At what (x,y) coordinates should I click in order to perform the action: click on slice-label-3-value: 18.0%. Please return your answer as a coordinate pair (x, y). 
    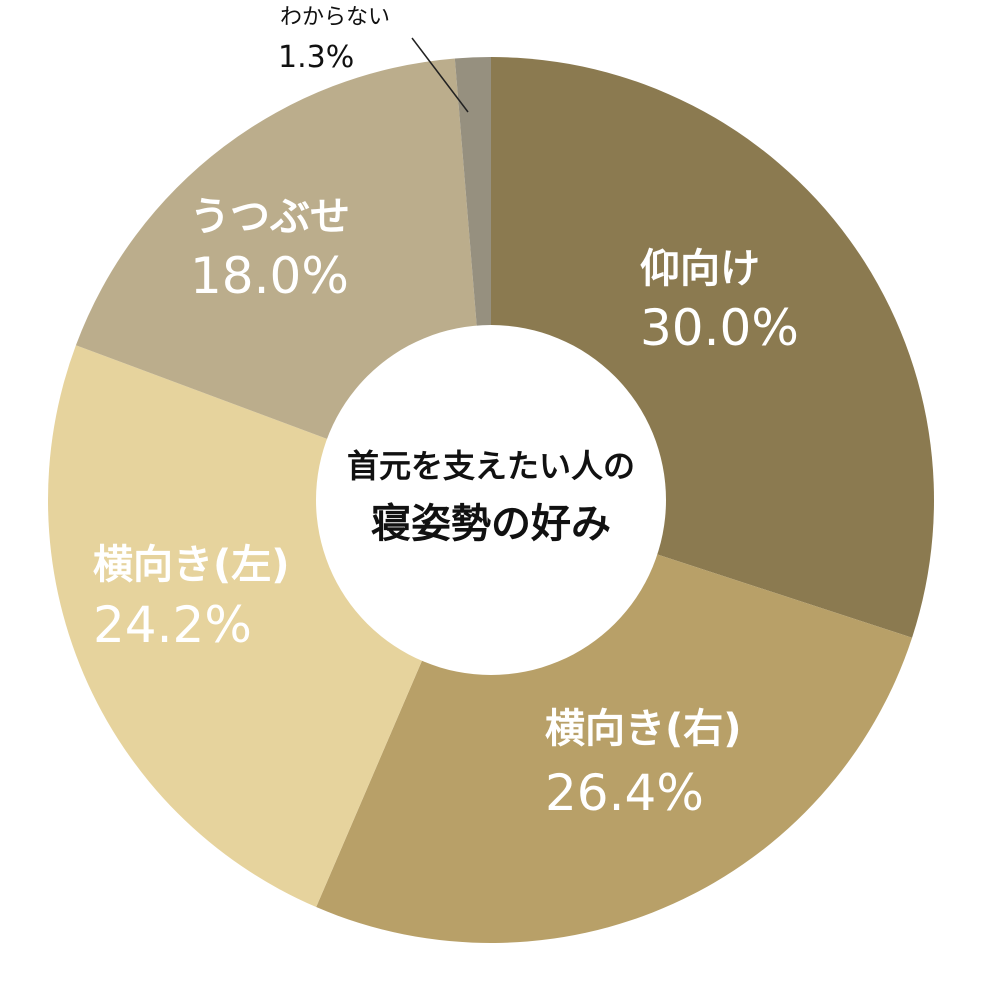
    Looking at the image, I should click on (269, 276).